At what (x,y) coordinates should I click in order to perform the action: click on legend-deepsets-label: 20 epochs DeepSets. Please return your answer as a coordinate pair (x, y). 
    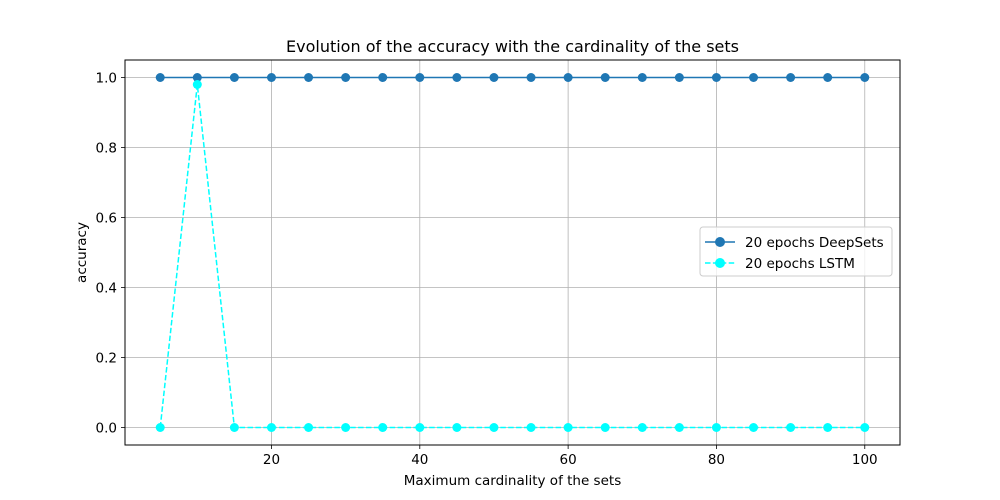
    Looking at the image, I should click on (814, 243).